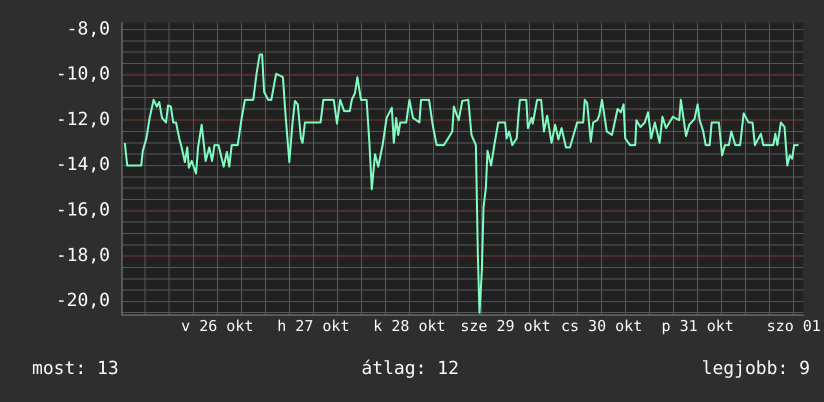 This screenshot has width=824, height=402. Describe the element at coordinates (75, 369) in the screenshot. I see `text: most: 13` at that location.